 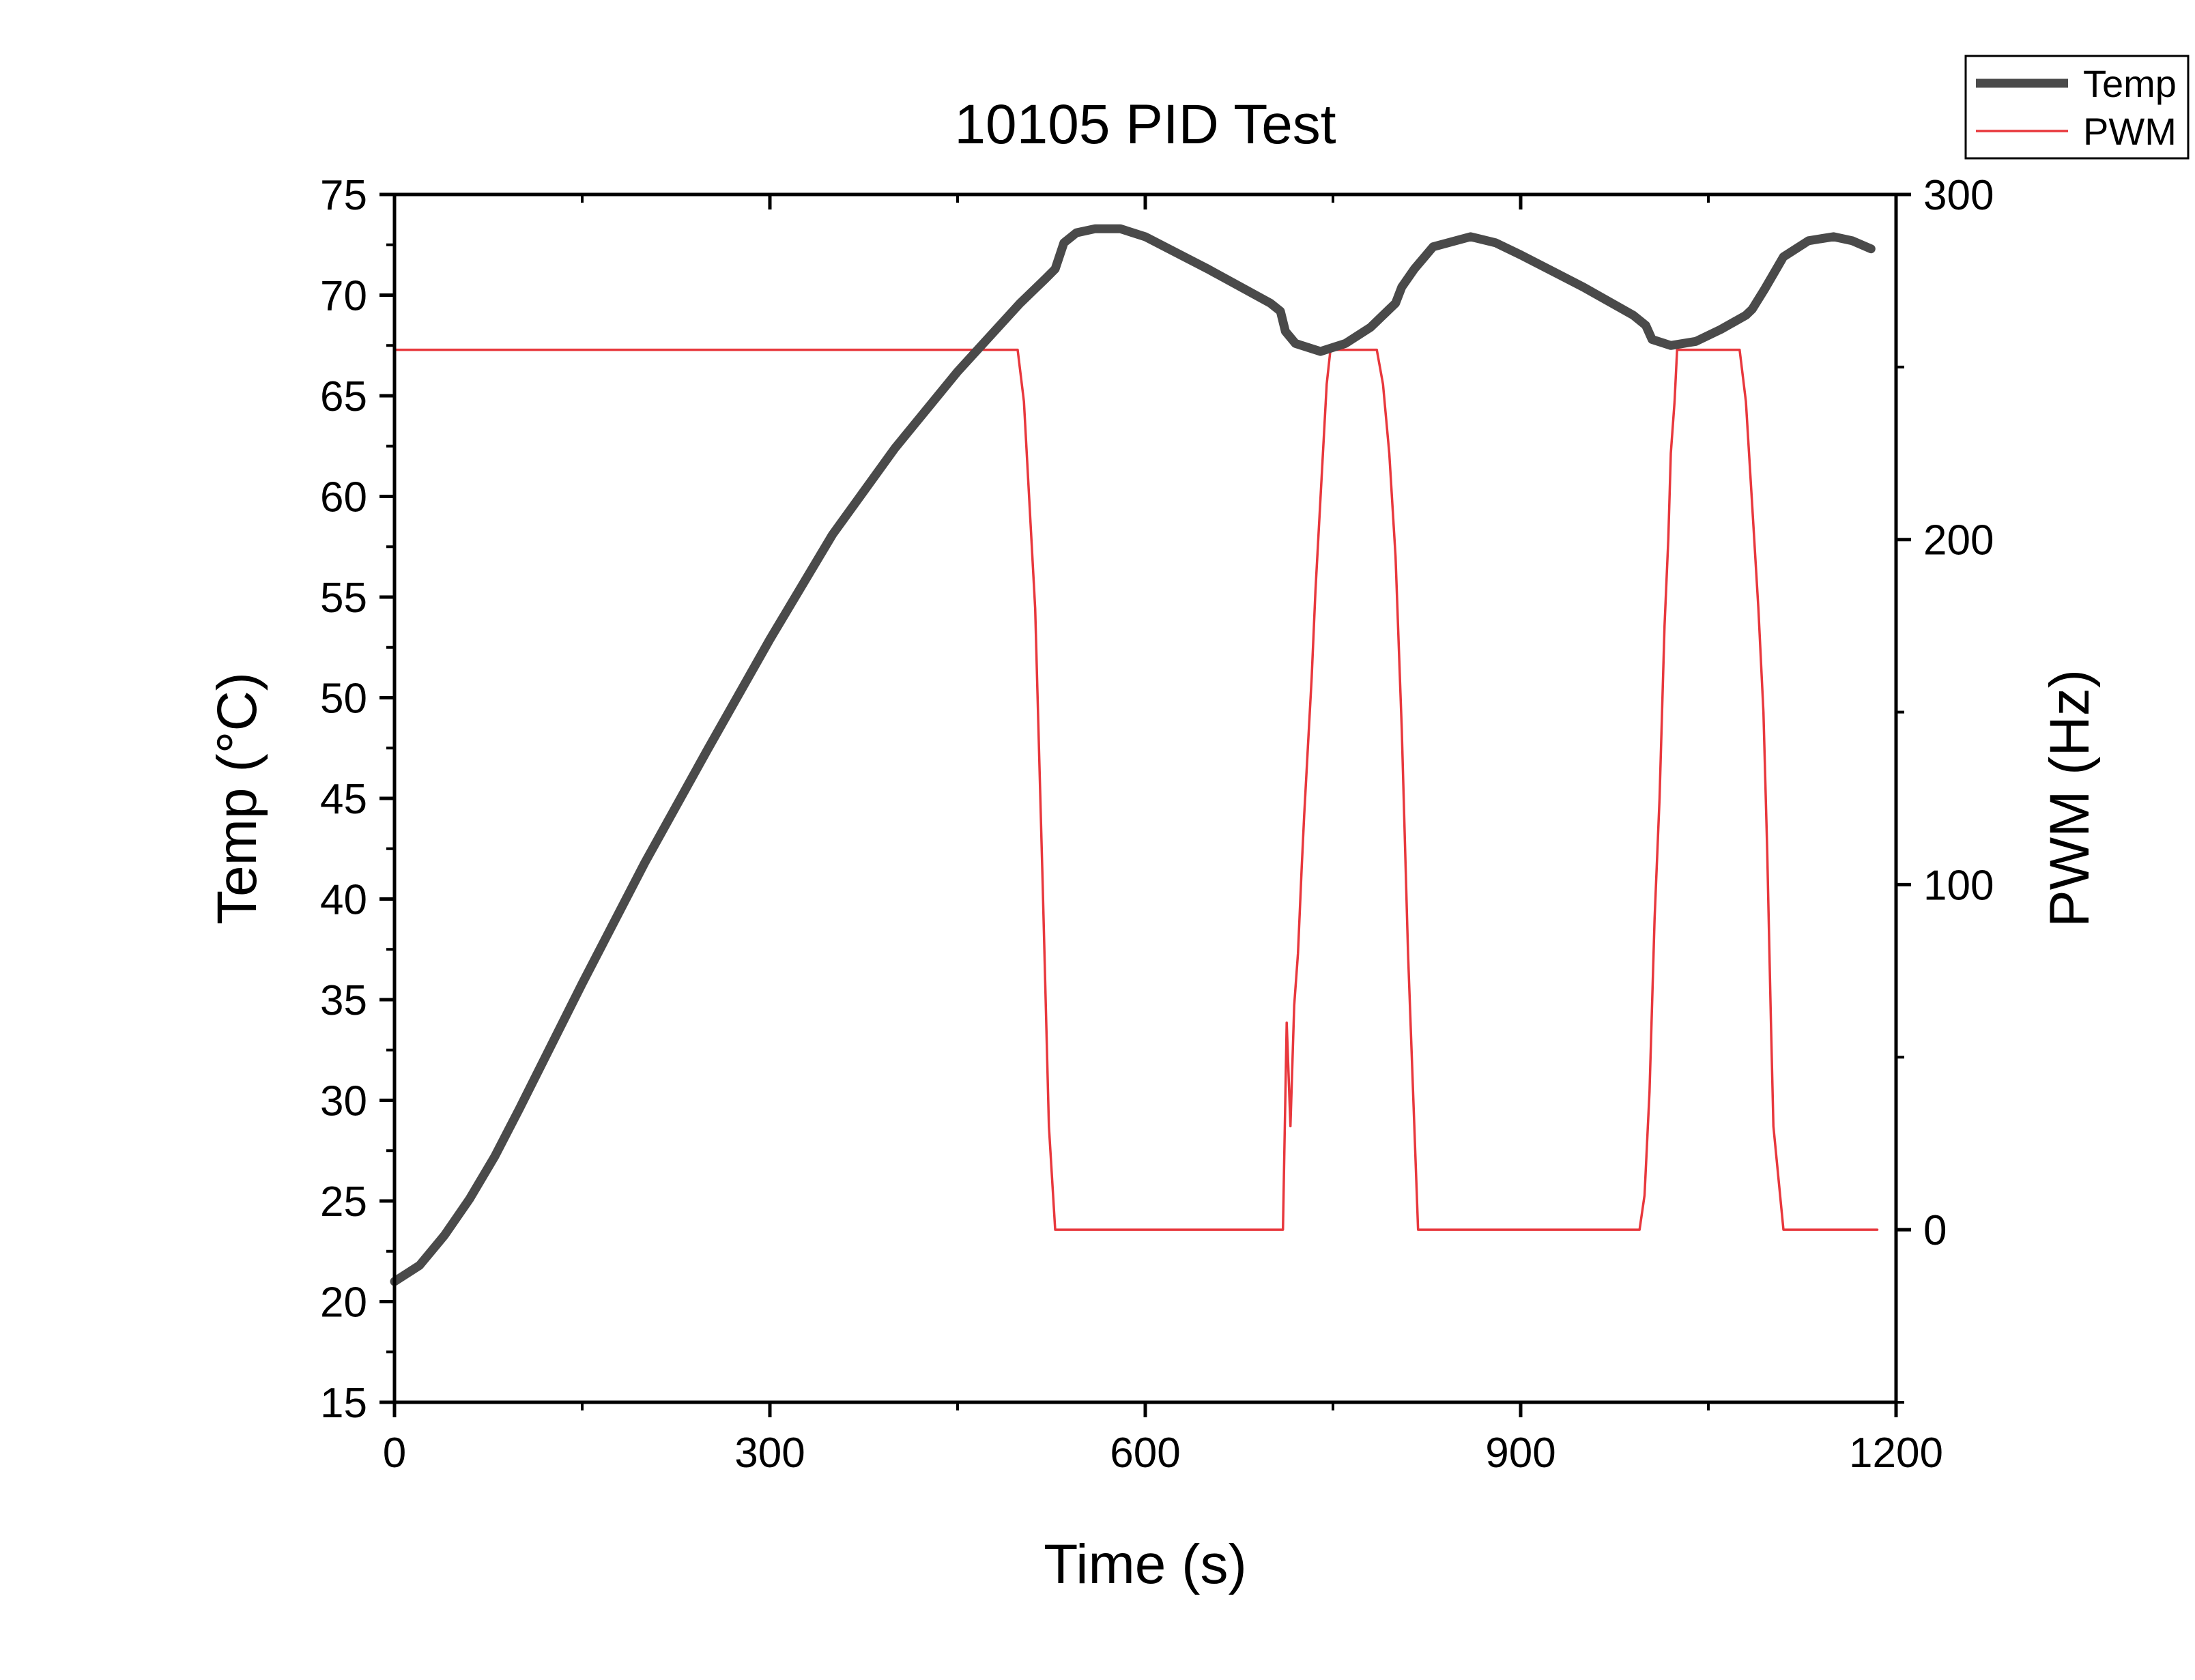 What do you see at coordinates (1145, 1564) in the screenshot?
I see `x-axis-label: Time (s)` at bounding box center [1145, 1564].